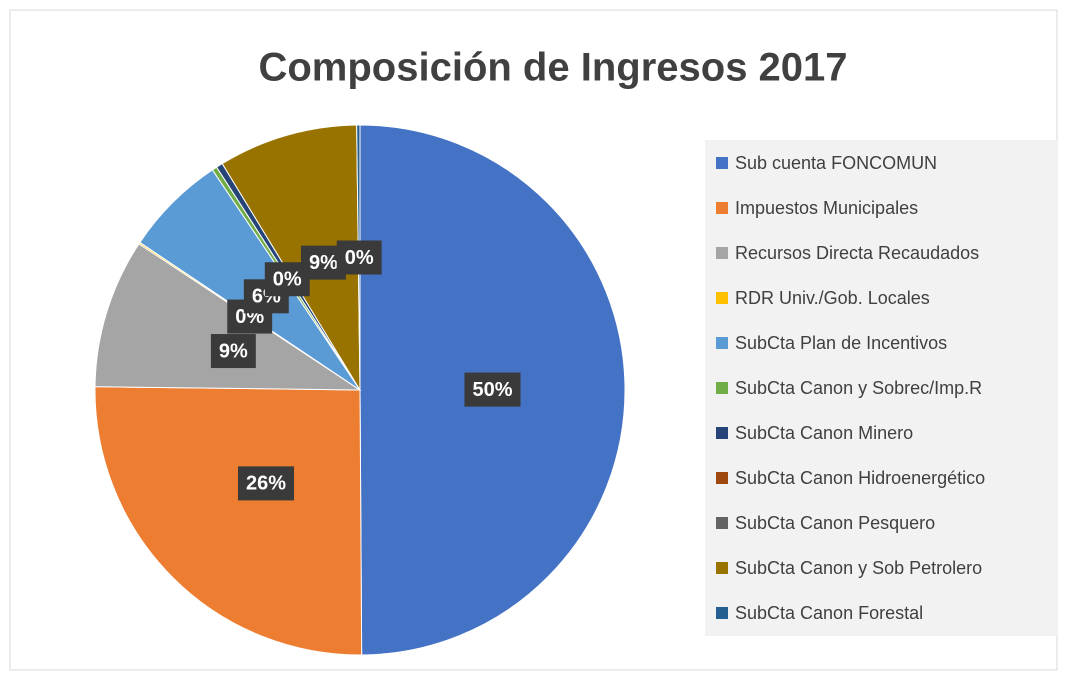  I want to click on data-label: 9%, so click(233, 351).